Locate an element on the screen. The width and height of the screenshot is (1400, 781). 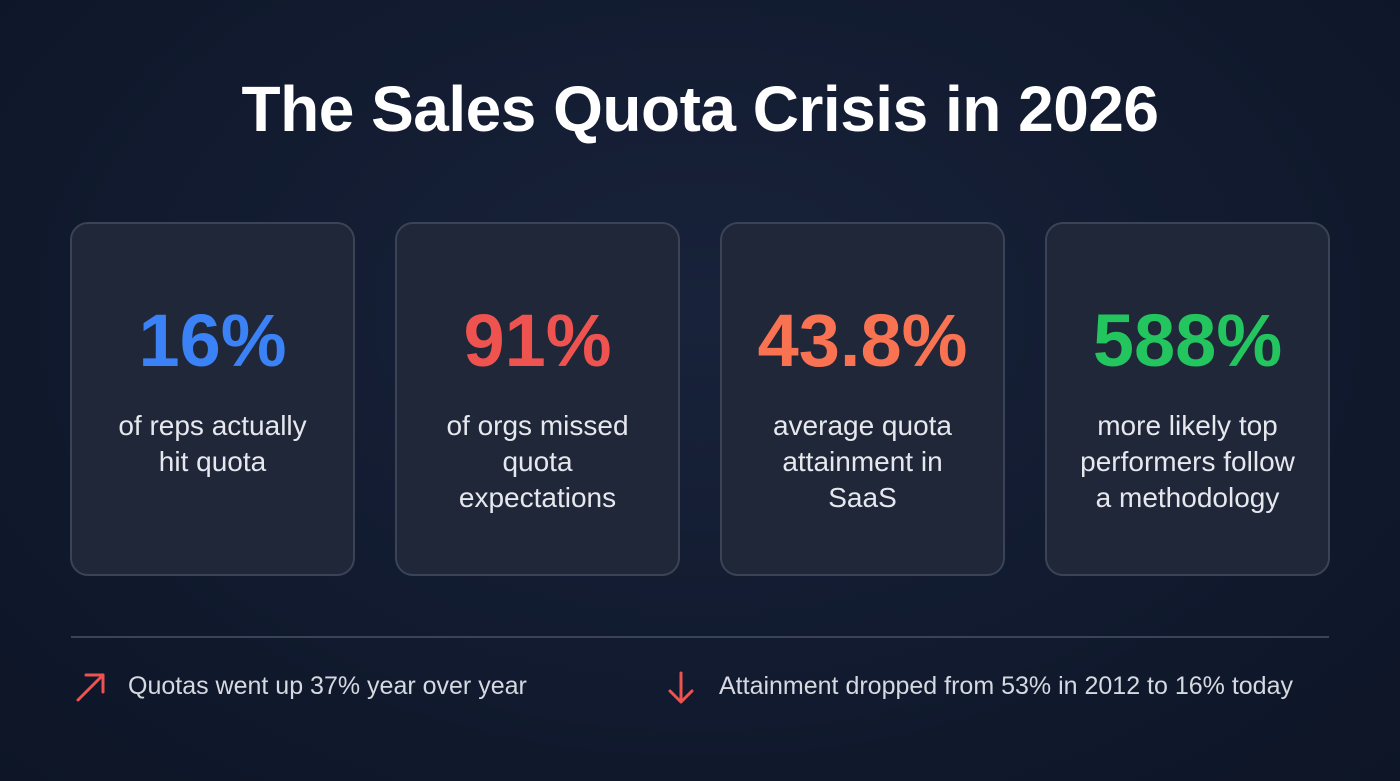
stat-value: 16% is located at coordinates (212, 340).